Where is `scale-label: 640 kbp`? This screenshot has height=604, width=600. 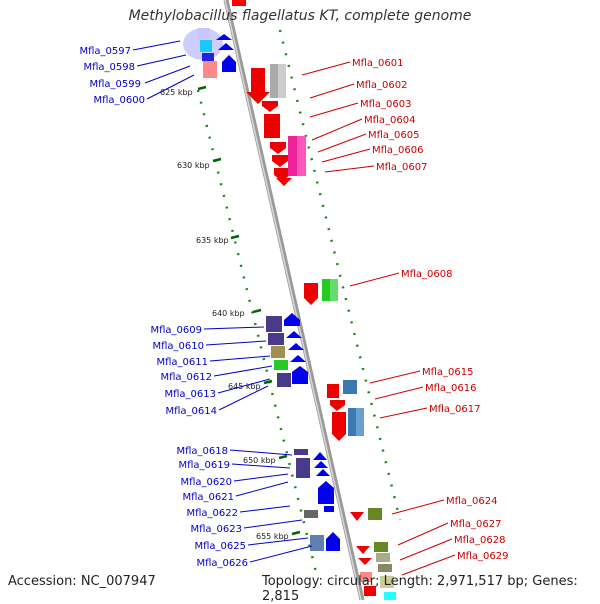
scale-label: 640 kbp is located at coordinates (228, 313).